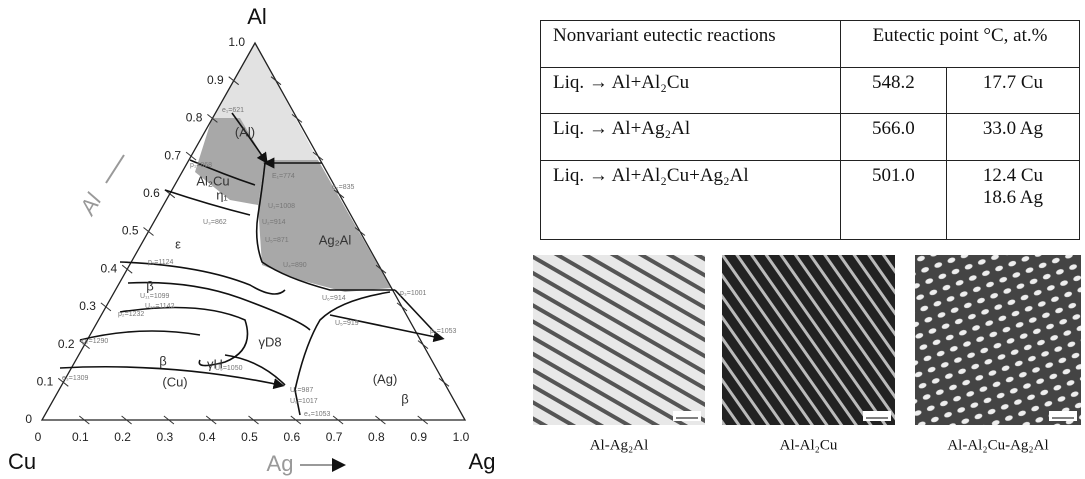 This screenshot has height=479, width=1085. What do you see at coordinates (347, 323) in the screenshot?
I see `point-label: U₅=919` at bounding box center [347, 323].